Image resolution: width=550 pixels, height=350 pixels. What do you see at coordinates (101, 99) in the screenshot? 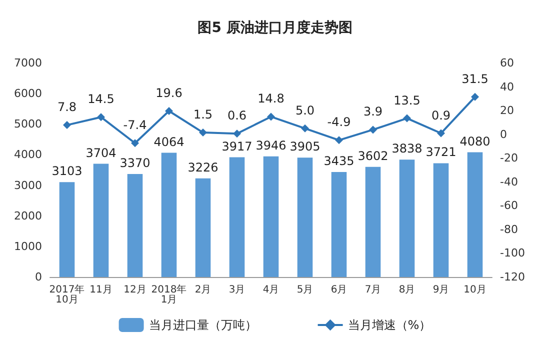
I see `data-label: 14.5` at bounding box center [101, 99].